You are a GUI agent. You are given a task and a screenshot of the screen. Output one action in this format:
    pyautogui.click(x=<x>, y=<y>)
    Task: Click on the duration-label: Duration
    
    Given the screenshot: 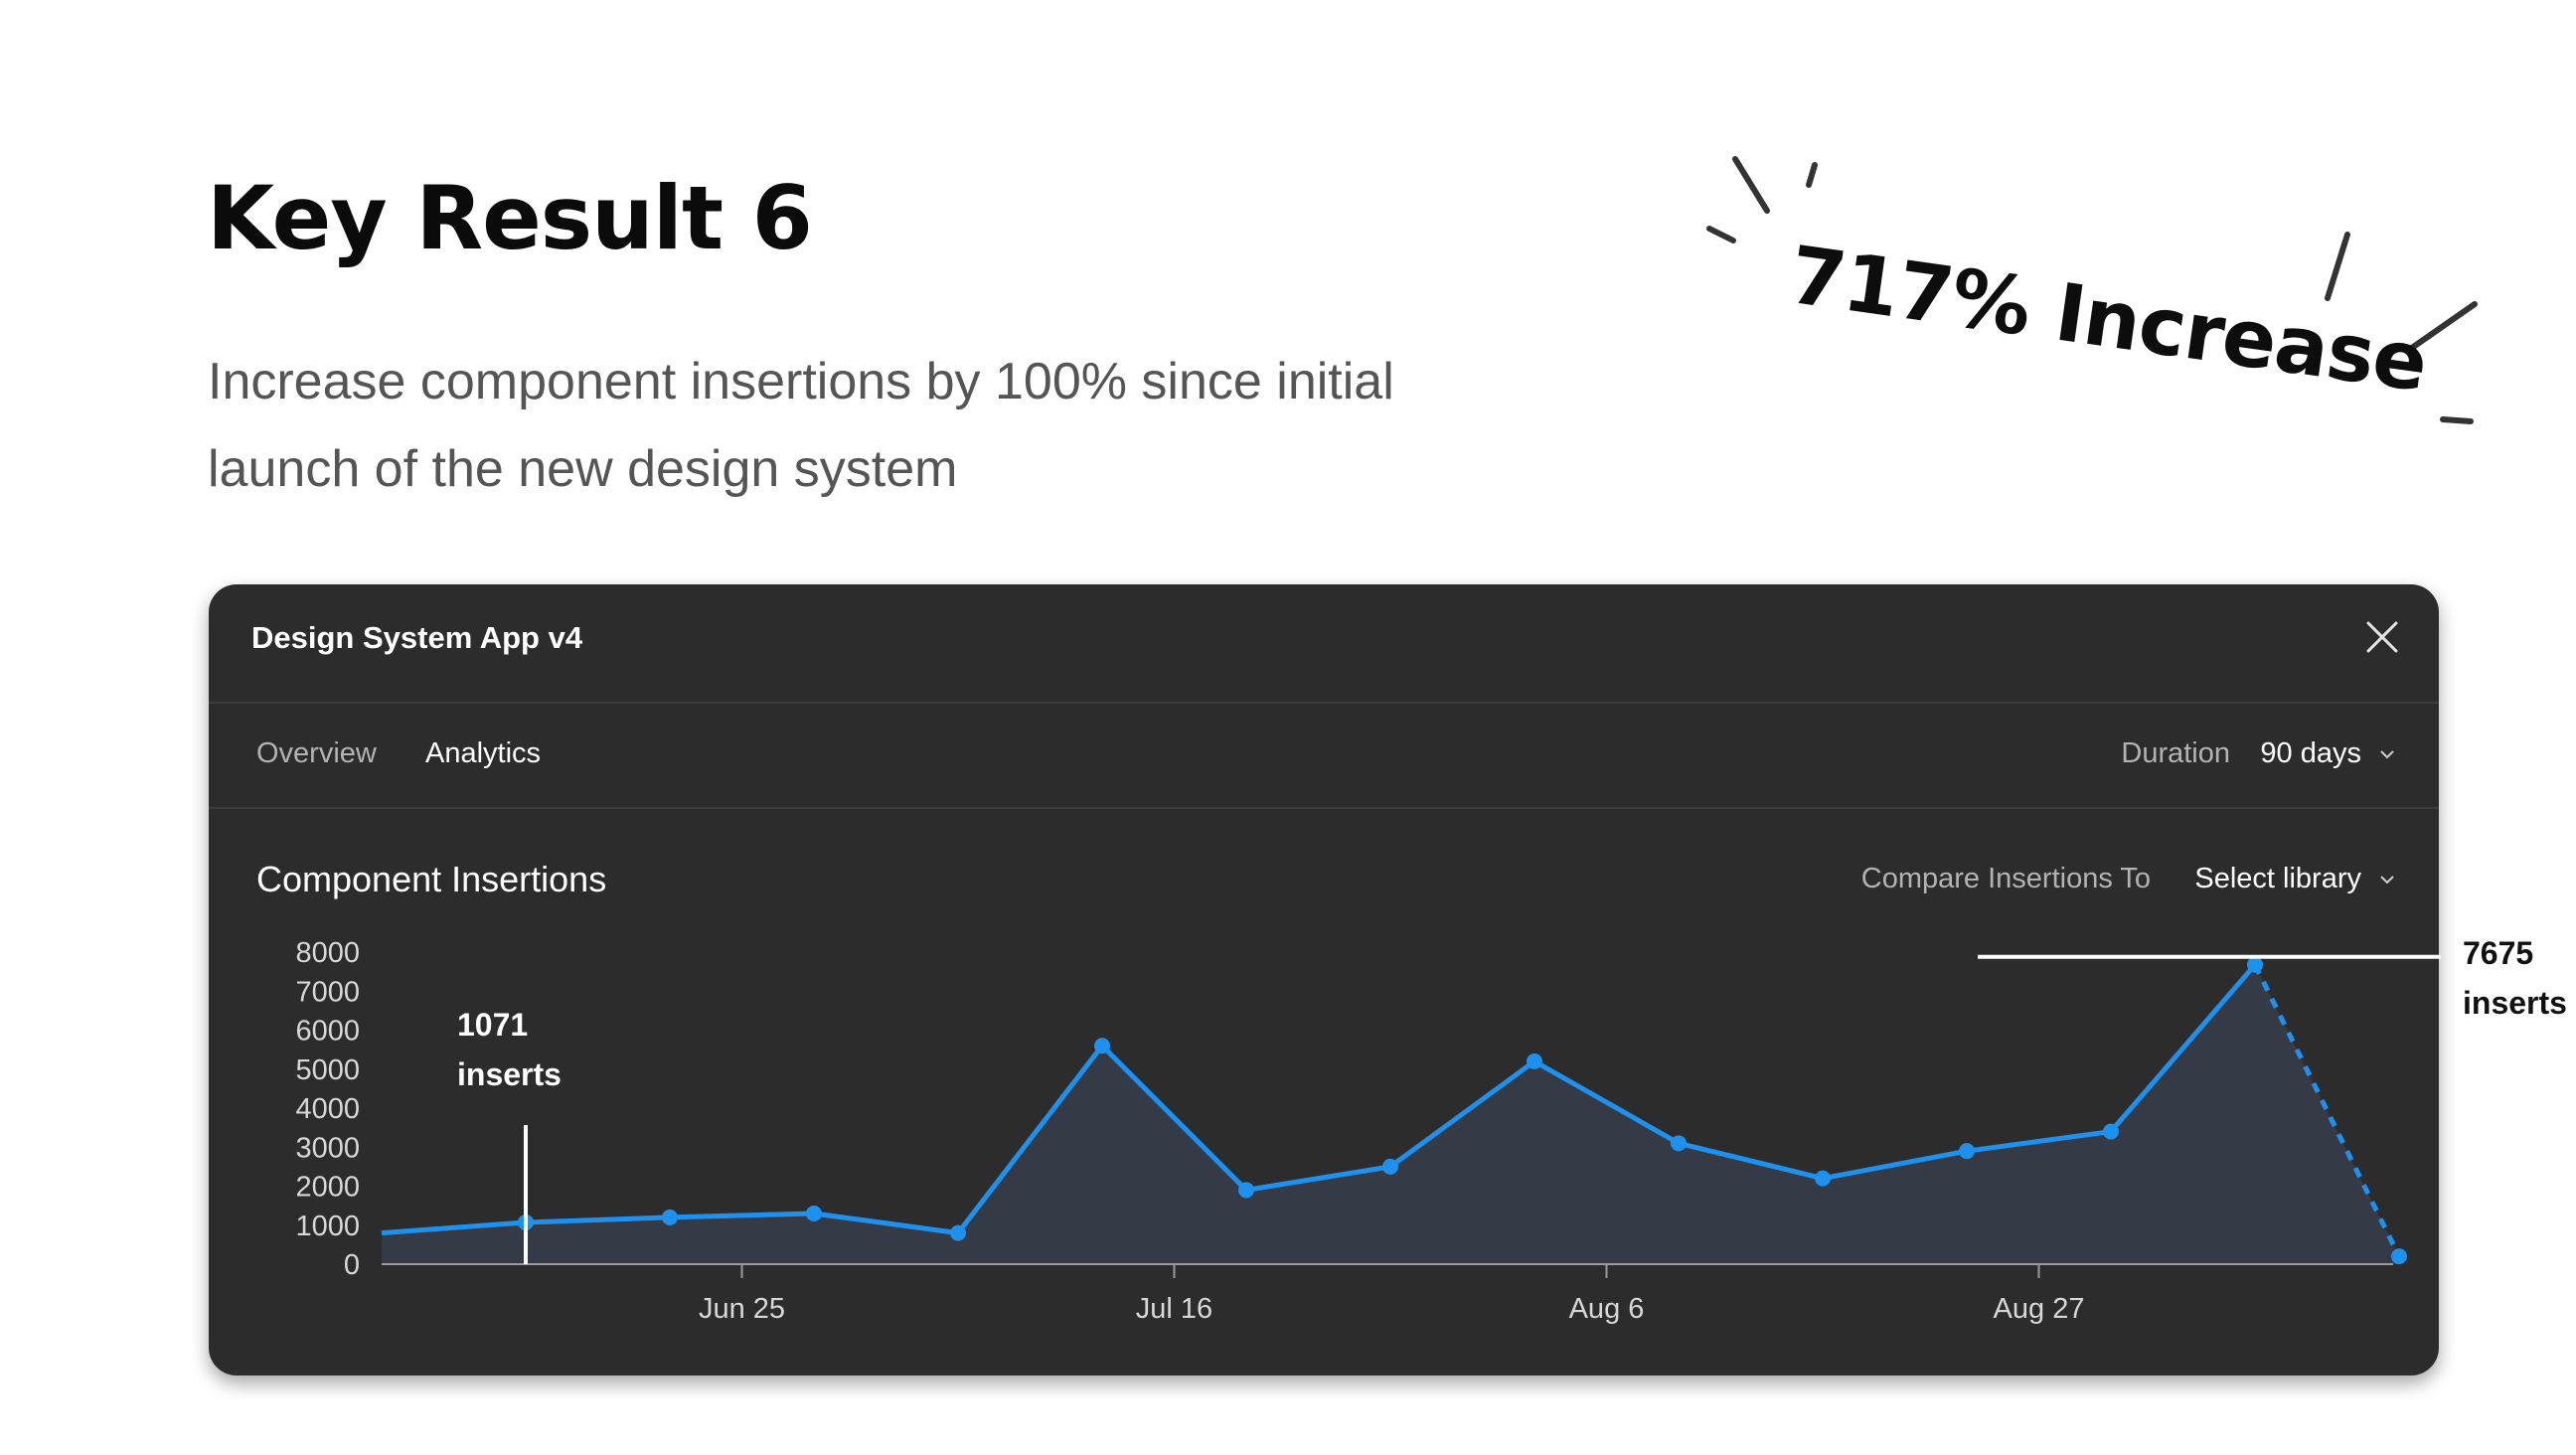 What is the action you would take?
    pyautogui.click(x=2175, y=753)
    